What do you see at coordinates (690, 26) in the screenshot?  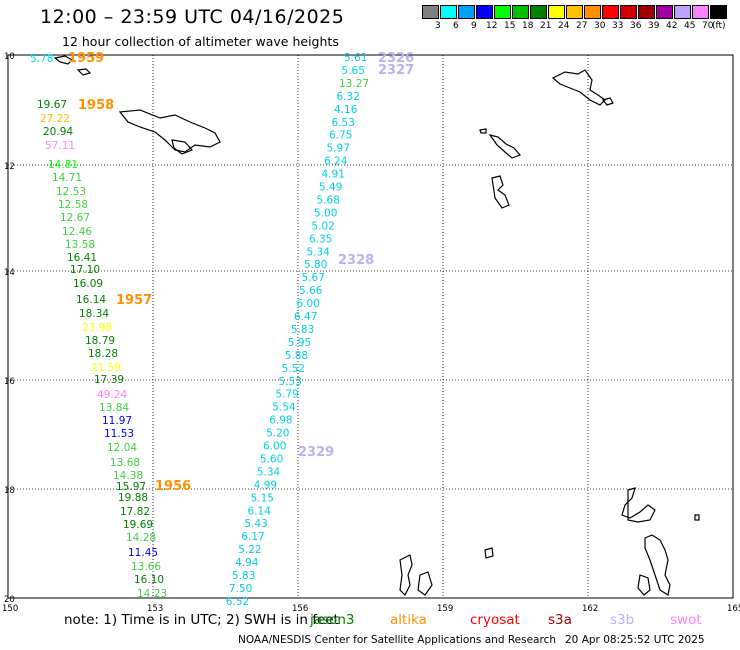 I see `color-tick-label: 45` at bounding box center [690, 26].